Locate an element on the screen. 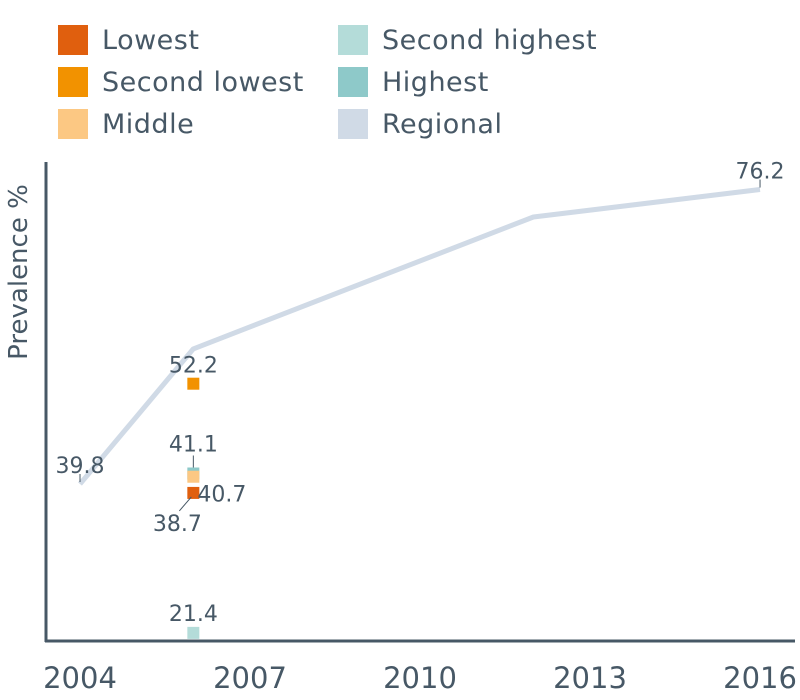 The image size is (800, 700). data-label-second-lowest: 52.2 is located at coordinates (193, 366).